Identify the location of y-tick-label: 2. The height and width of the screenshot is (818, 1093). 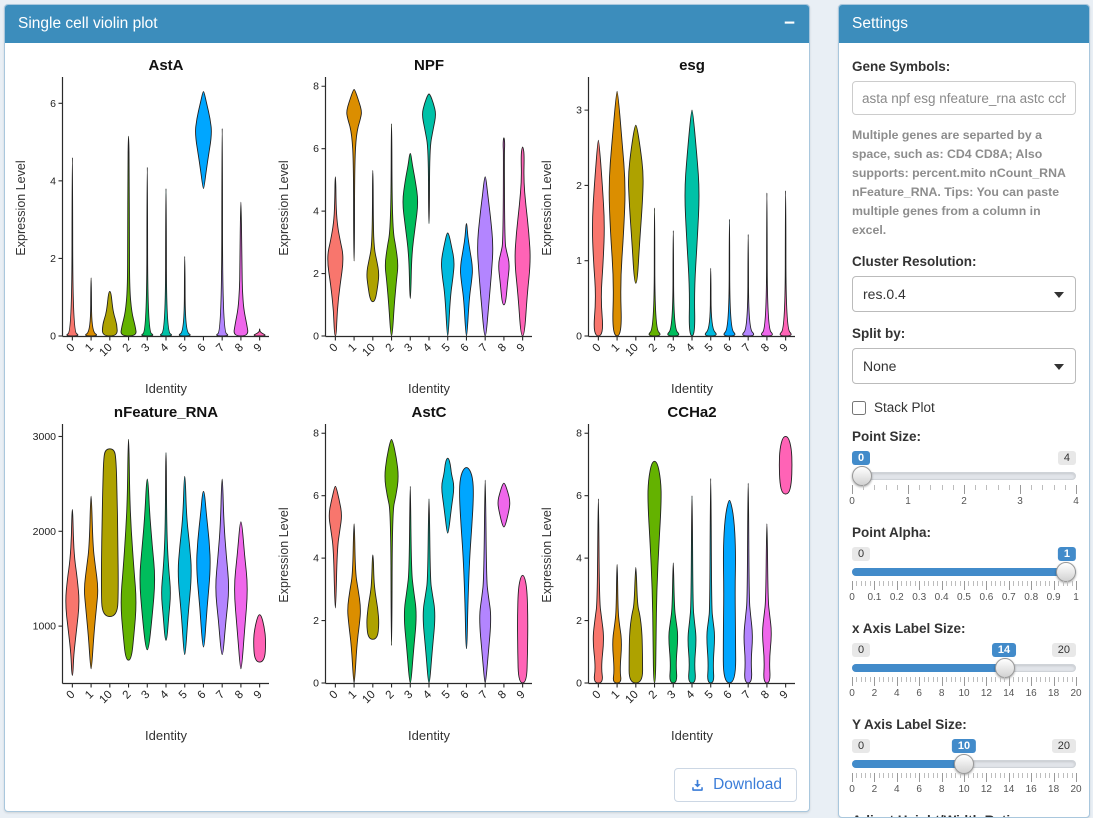
(316, 621).